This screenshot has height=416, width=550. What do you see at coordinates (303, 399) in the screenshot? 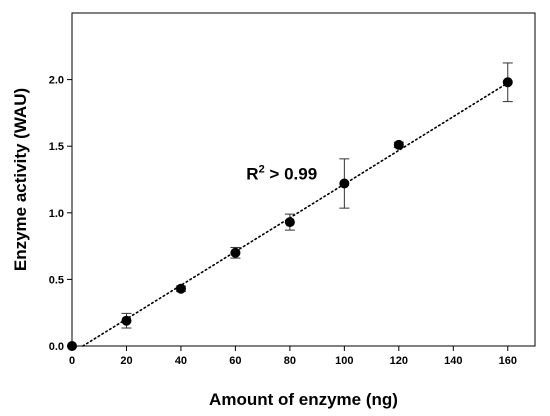
I see `x-axis-title: Amount of enzyme (ng)` at bounding box center [303, 399].